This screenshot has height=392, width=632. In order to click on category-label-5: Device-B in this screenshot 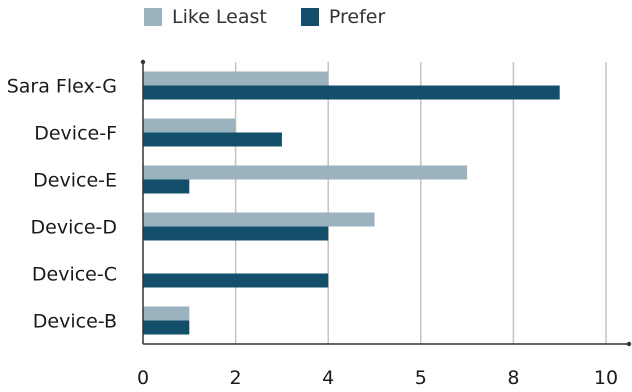, I will do `click(75, 322)`.